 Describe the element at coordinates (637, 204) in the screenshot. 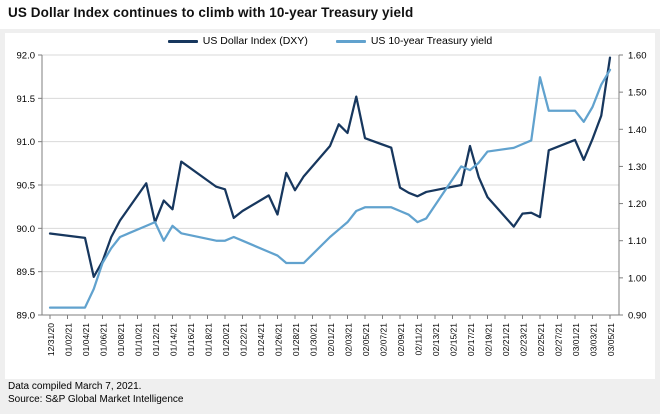

I see `right-axis-tick-label: 1.20` at that location.